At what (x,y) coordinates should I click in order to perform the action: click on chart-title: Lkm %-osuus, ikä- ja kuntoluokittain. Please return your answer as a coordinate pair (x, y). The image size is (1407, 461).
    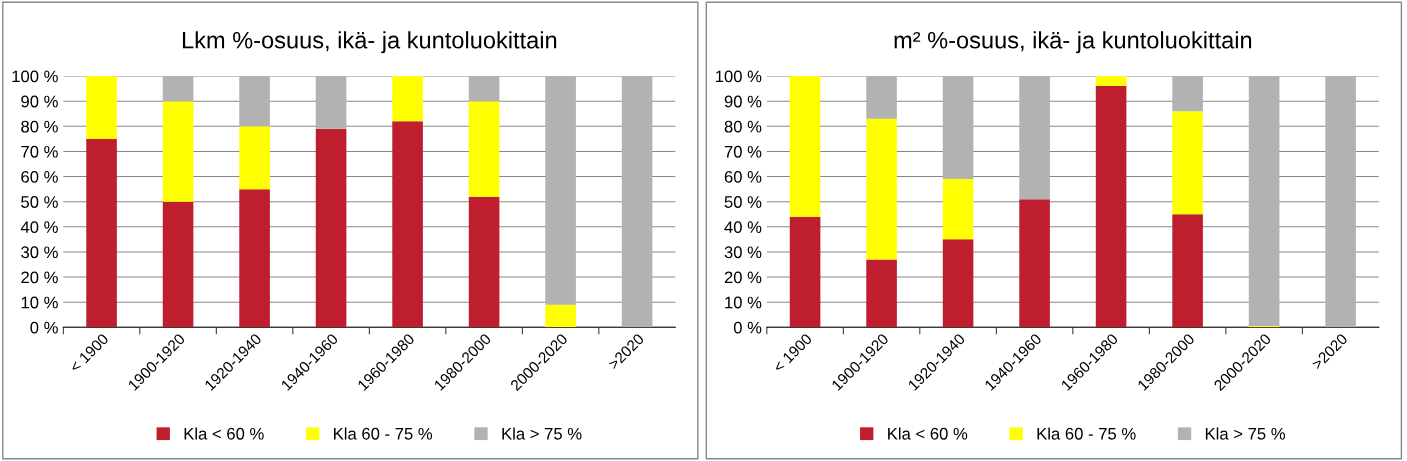
    Looking at the image, I should click on (369, 42).